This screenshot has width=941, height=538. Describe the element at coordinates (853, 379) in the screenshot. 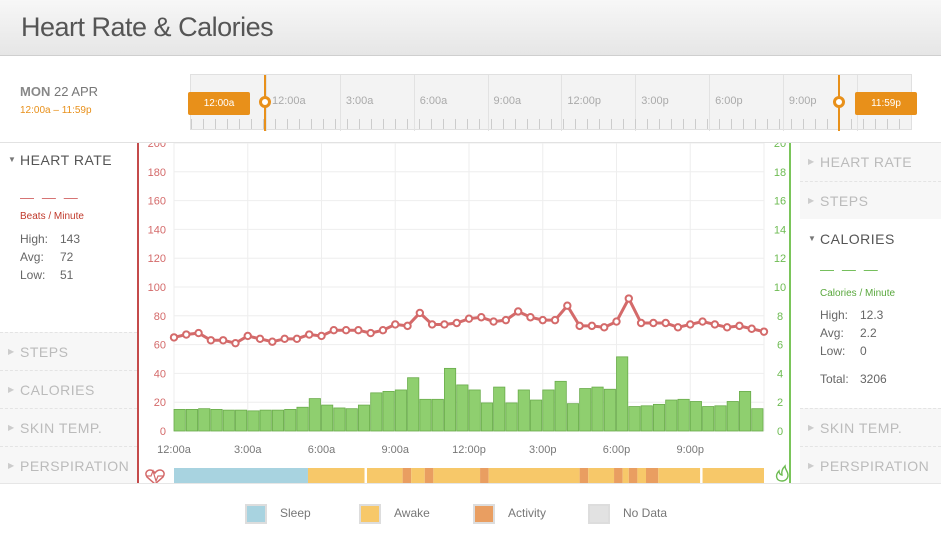

I see `right-stat-total: Total: 3206` at that location.